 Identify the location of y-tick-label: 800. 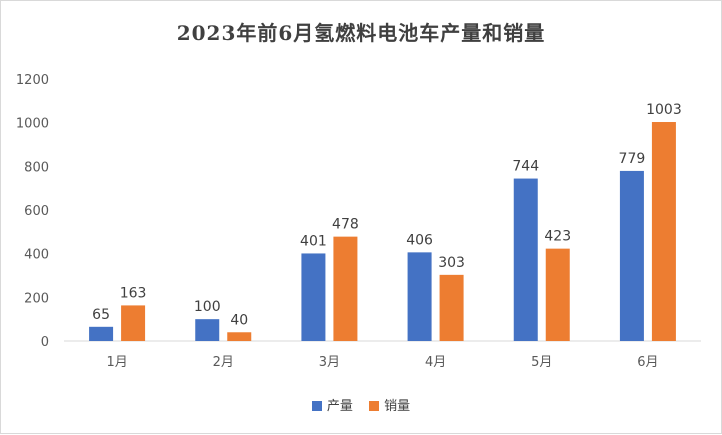
(36, 167).